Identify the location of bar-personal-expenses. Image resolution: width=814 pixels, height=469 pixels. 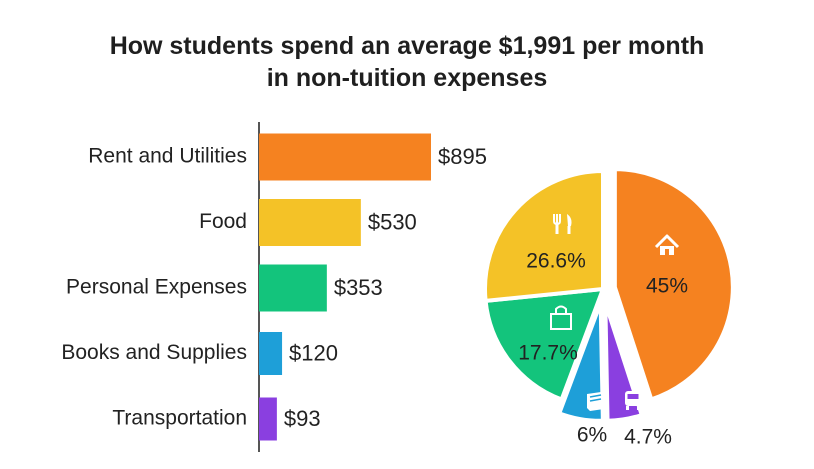
(293, 288).